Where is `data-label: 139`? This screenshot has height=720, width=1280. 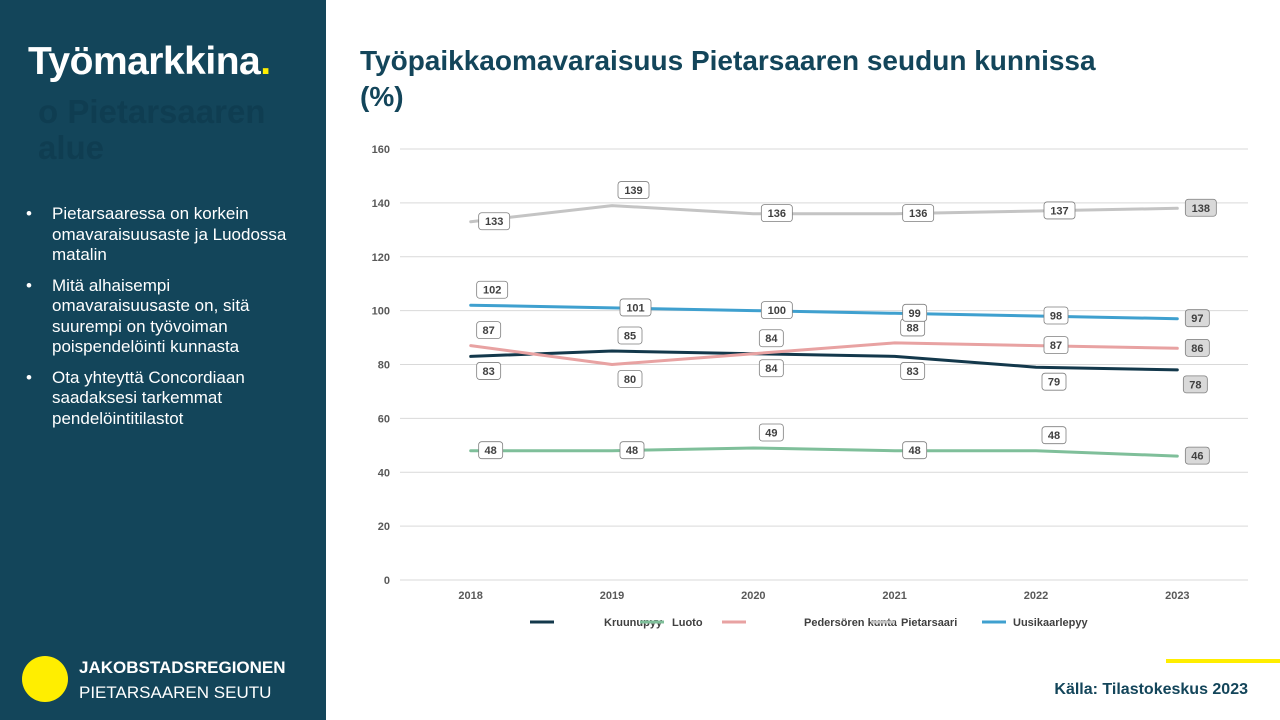
data-label: 139 is located at coordinates (633, 191).